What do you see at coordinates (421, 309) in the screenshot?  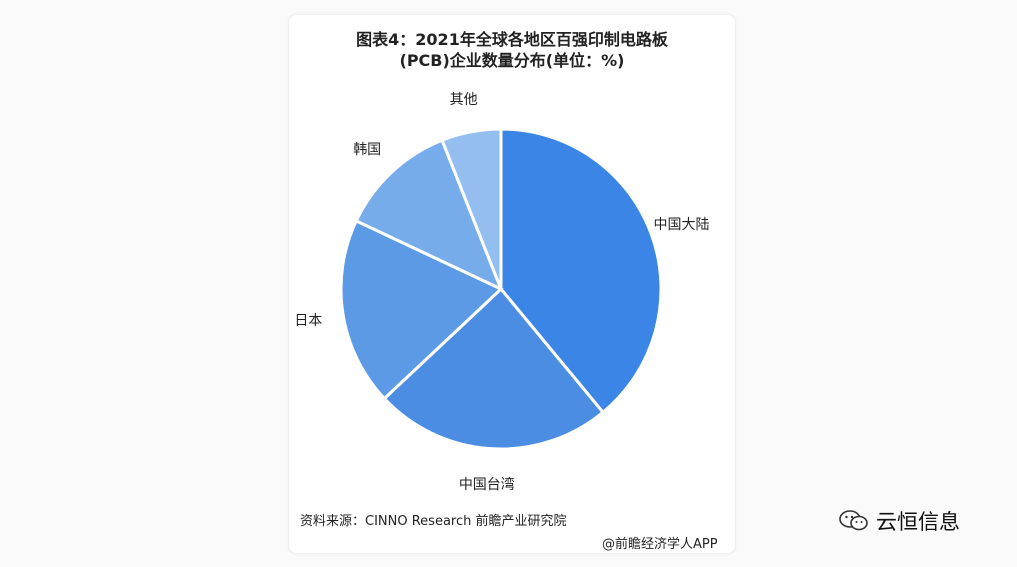 I see `slice-japan` at bounding box center [421, 309].